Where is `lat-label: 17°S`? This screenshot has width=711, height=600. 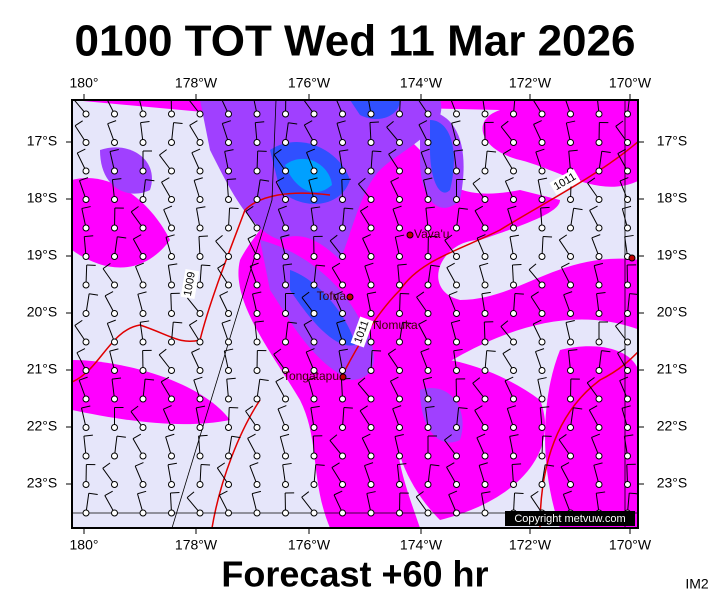 lat-label: 17°S is located at coordinates (672, 141).